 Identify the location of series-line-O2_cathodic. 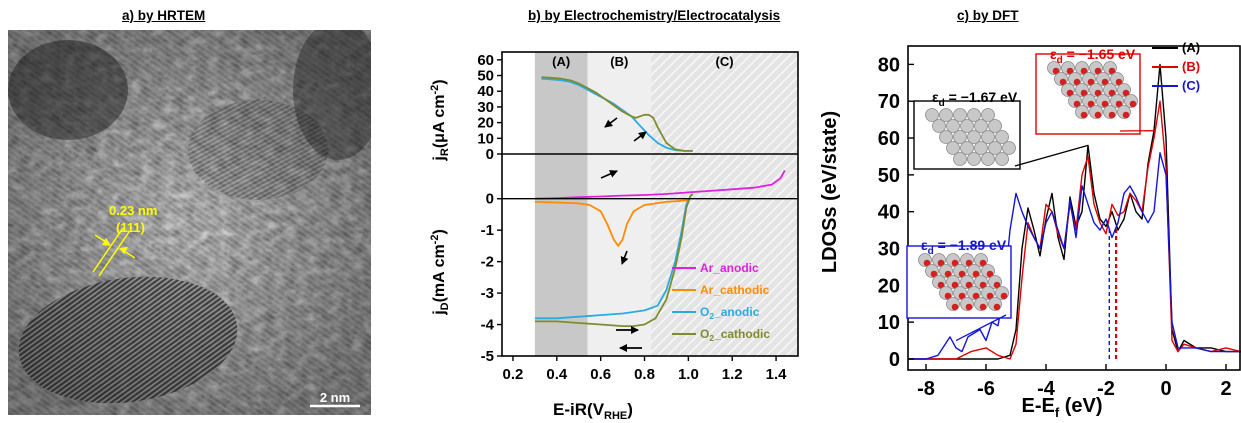
(617, 114).